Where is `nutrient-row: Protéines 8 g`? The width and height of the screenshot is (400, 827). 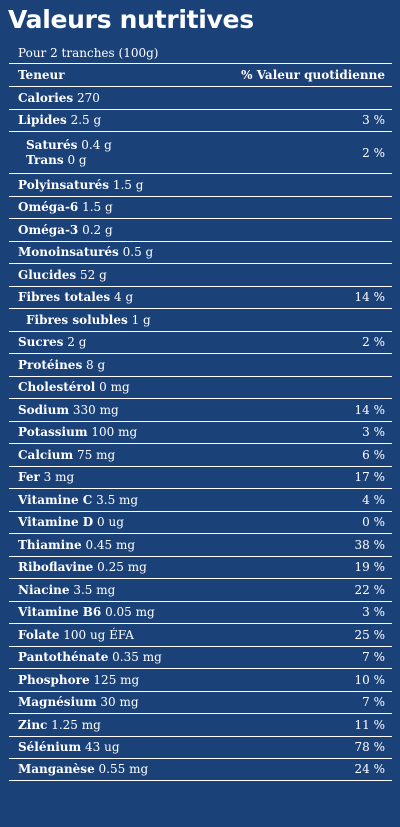 nutrient-row: Protéines 8 g is located at coordinates (200, 364).